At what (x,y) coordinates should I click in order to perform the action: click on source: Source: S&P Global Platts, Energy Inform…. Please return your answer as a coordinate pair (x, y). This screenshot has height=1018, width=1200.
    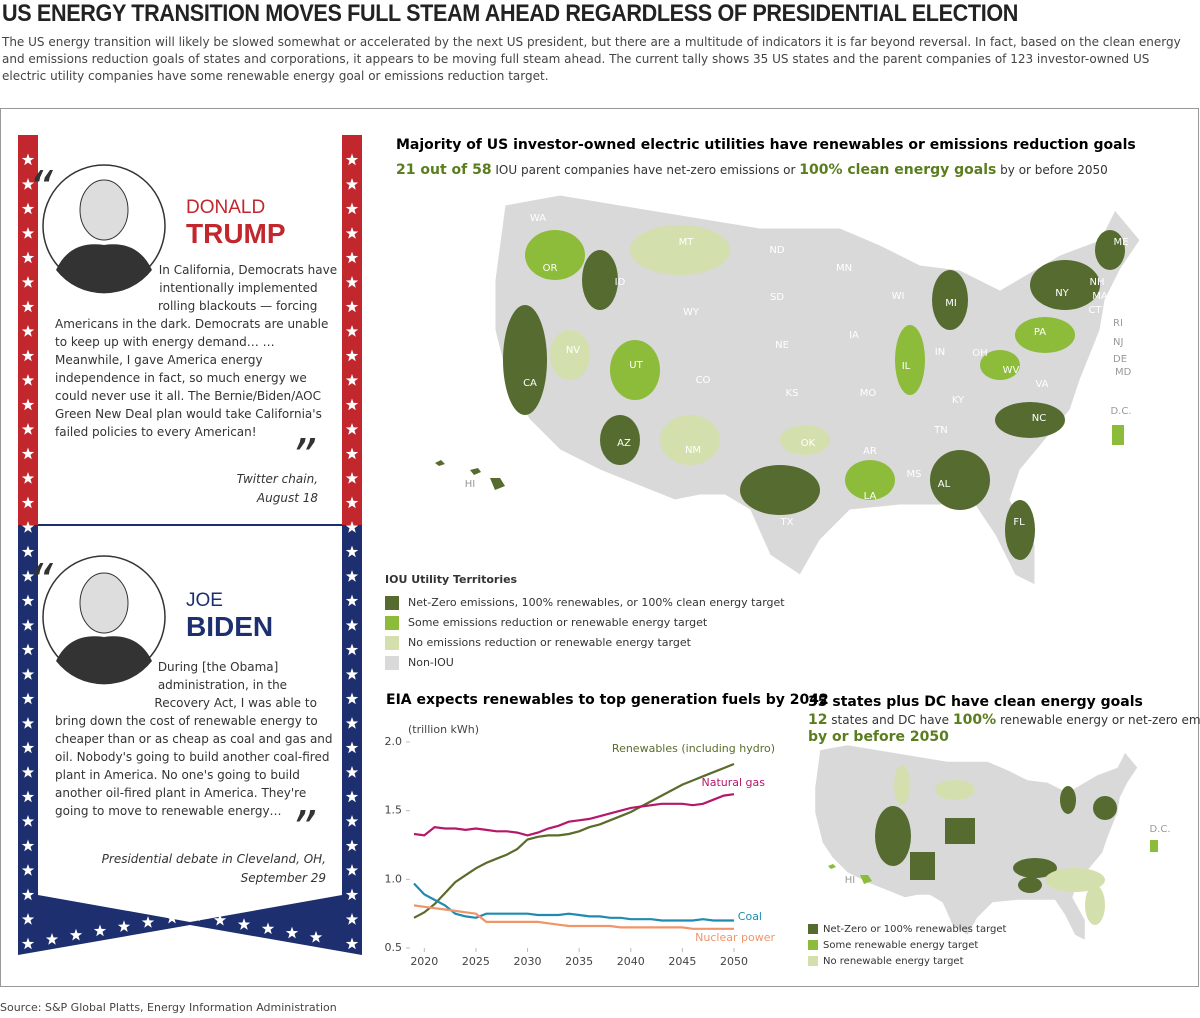
    Looking at the image, I should click on (168, 1007).